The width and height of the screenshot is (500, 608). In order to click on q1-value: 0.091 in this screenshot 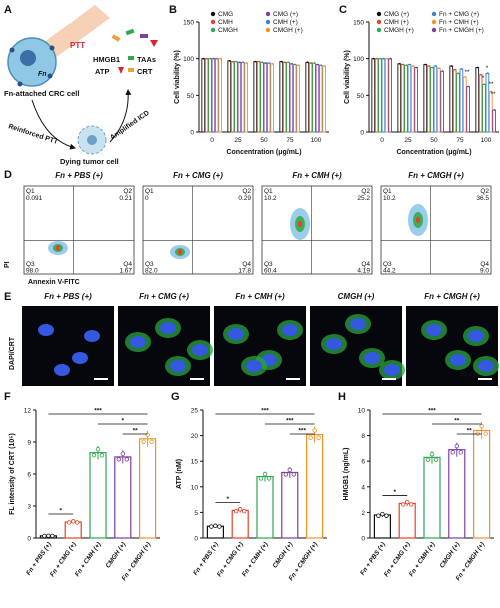, I will do `click(34, 198)`.